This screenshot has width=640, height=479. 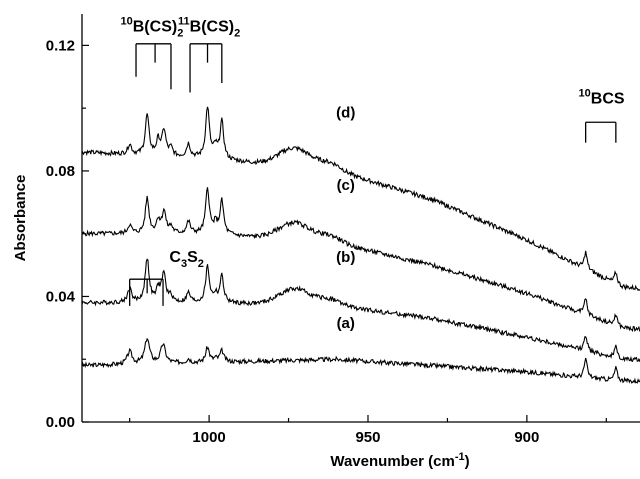 What do you see at coordinates (346, 323) in the screenshot?
I see `trace-label-a: (a)` at bounding box center [346, 323].